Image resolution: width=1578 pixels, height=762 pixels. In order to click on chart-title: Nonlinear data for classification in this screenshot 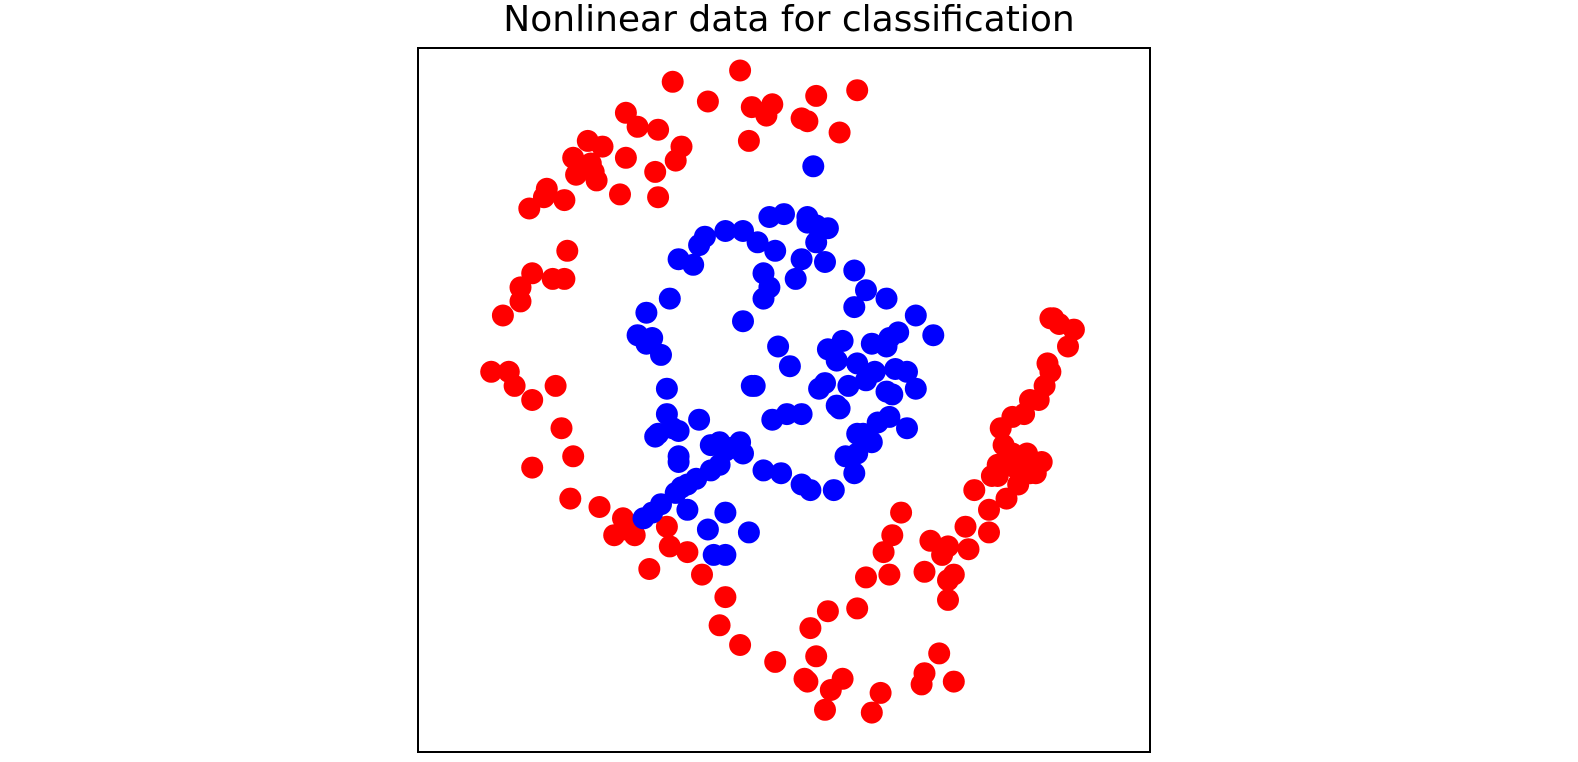, I will do `click(789, 20)`.